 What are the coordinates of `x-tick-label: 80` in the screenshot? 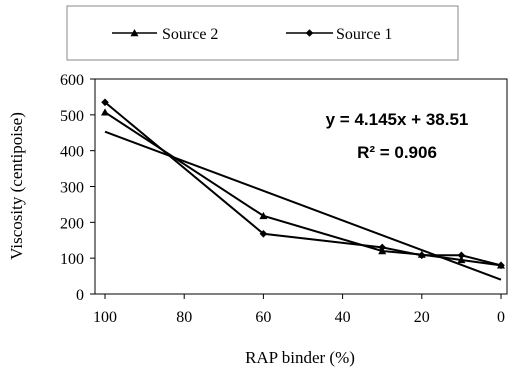 It's located at (184, 317).